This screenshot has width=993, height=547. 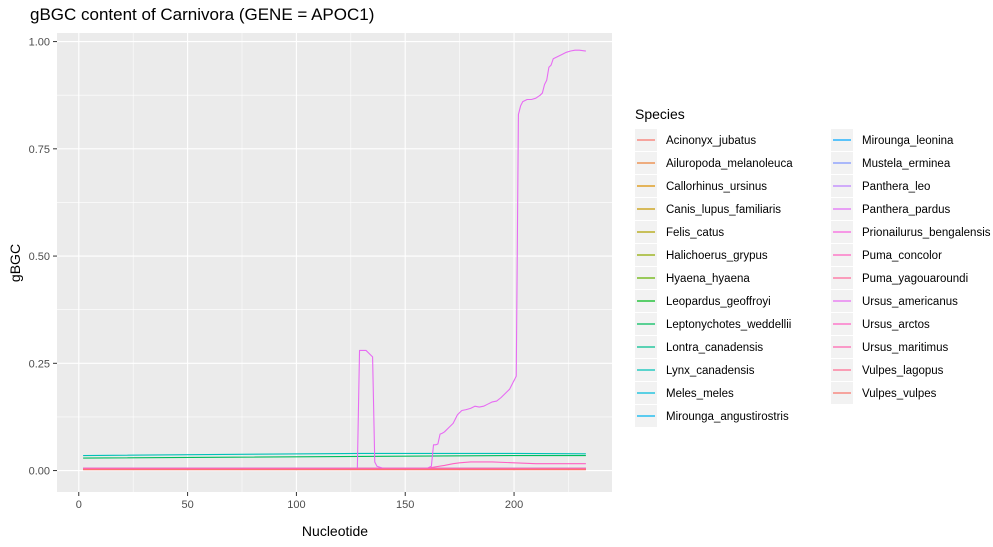 I want to click on legend-item: Leopardus_geoffroyi, so click(x=703, y=301).